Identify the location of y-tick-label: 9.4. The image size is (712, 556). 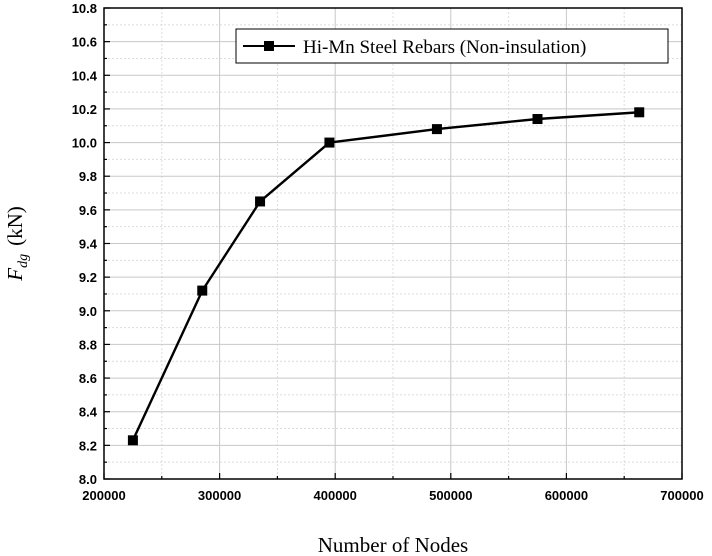
(88, 244).